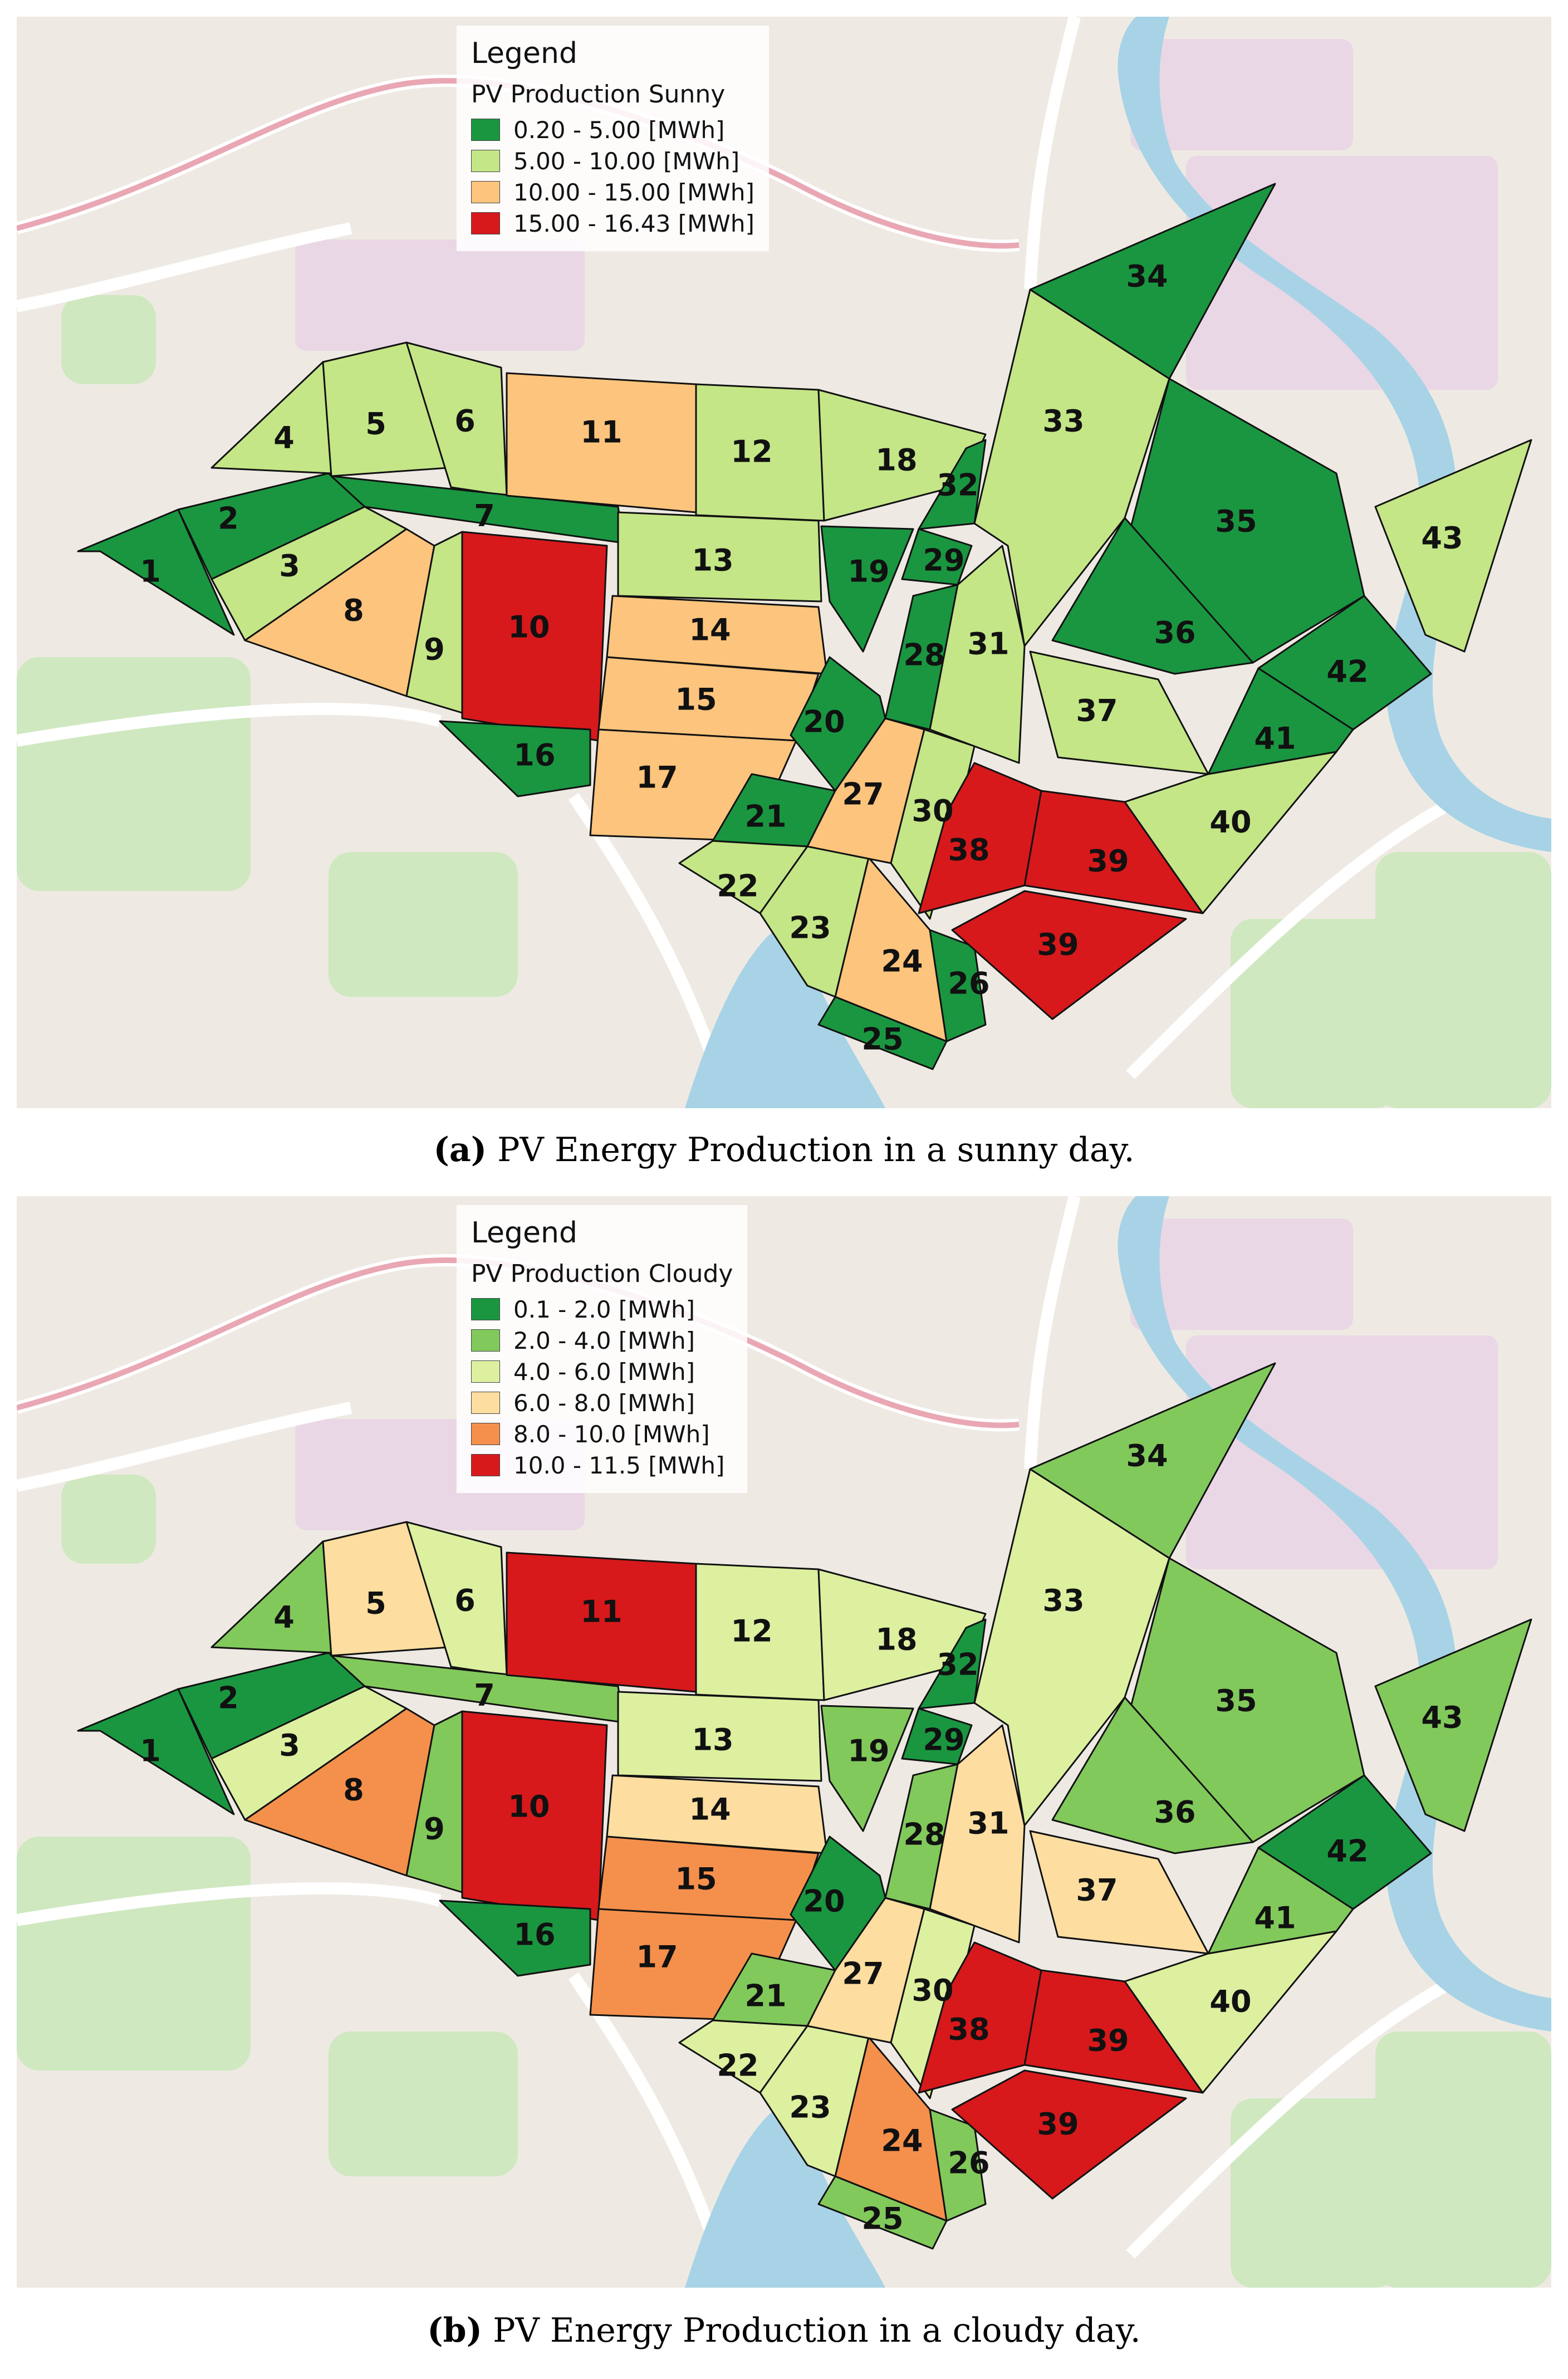 The width and height of the screenshot is (1568, 2379). I want to click on zone-39b, so click(1069, 2134).